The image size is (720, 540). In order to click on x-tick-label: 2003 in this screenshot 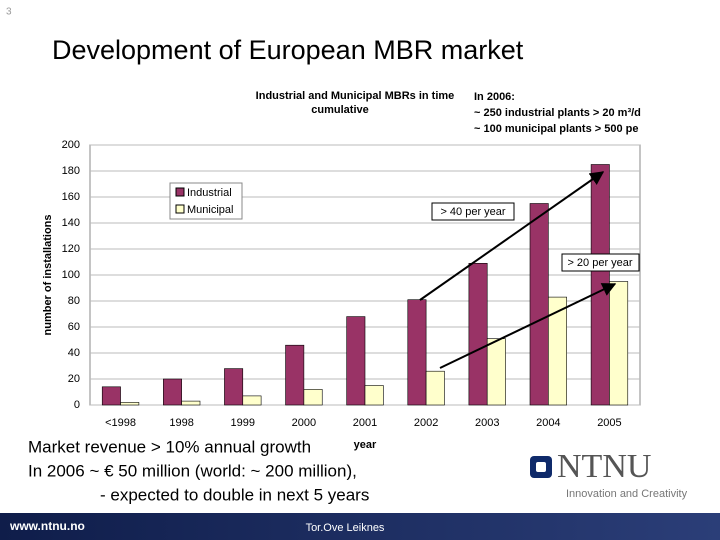, I will do `click(487, 423)`.